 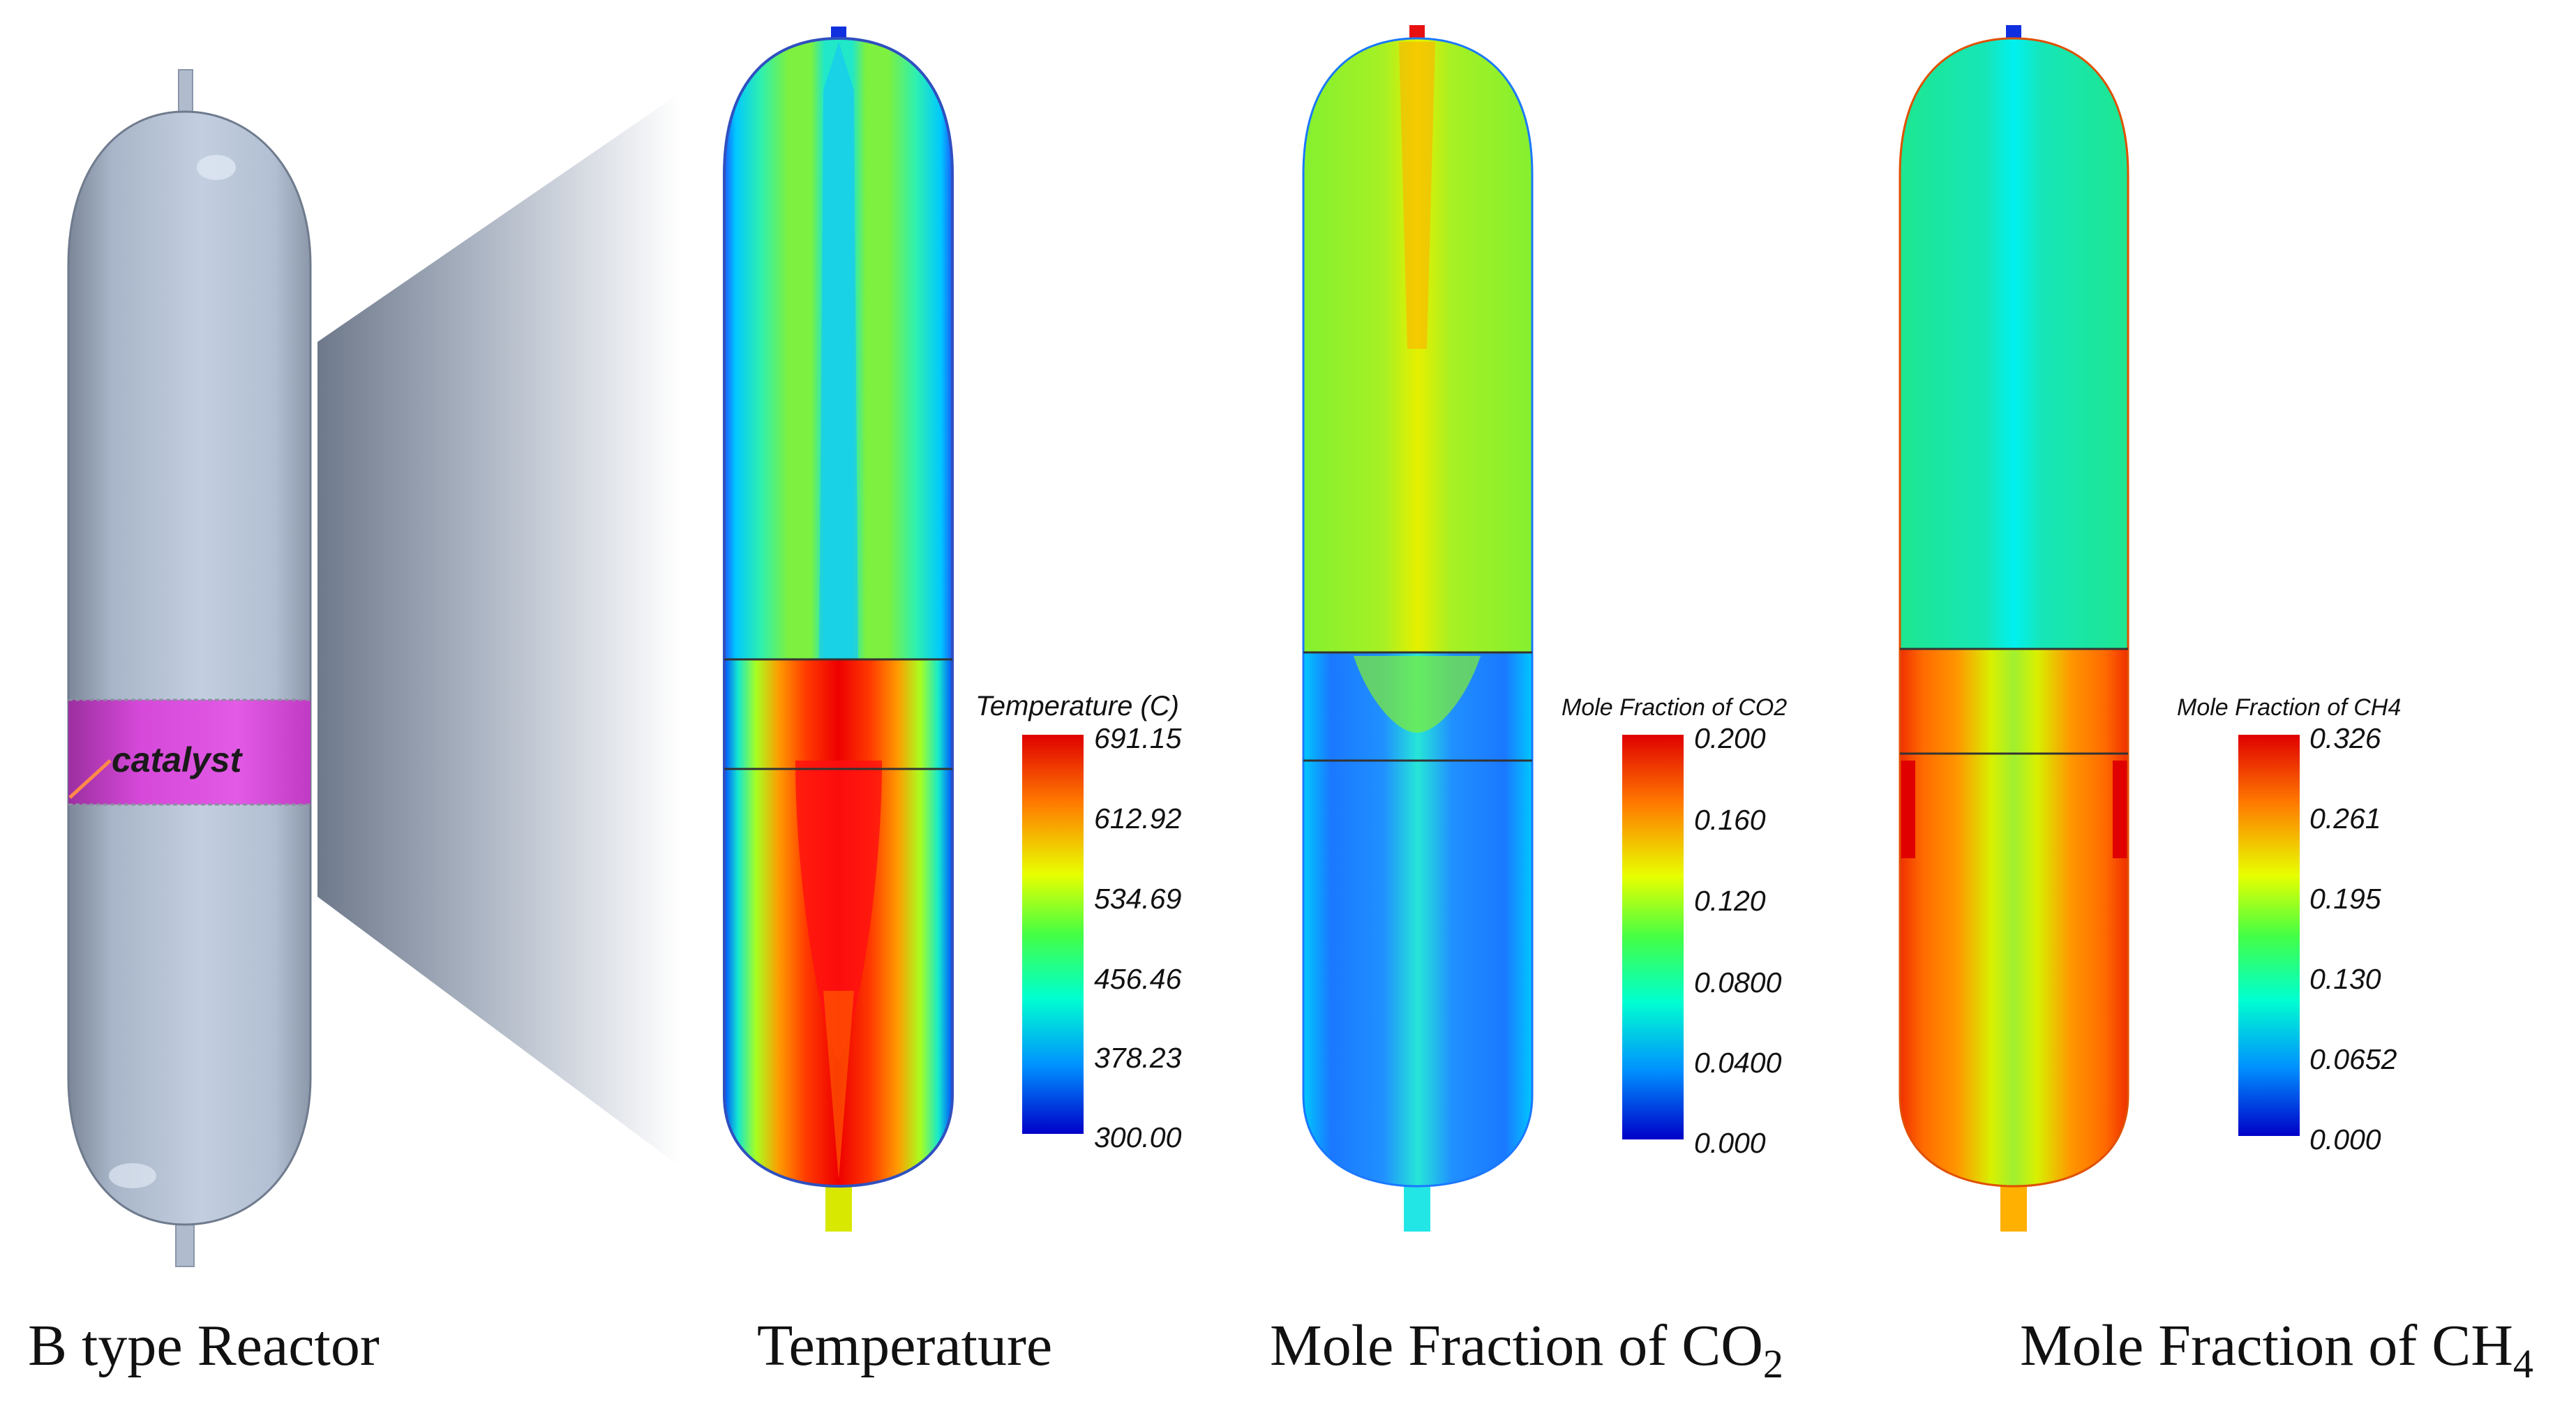 What do you see at coordinates (177, 760) in the screenshot?
I see `catalyst-label: catalyst` at bounding box center [177, 760].